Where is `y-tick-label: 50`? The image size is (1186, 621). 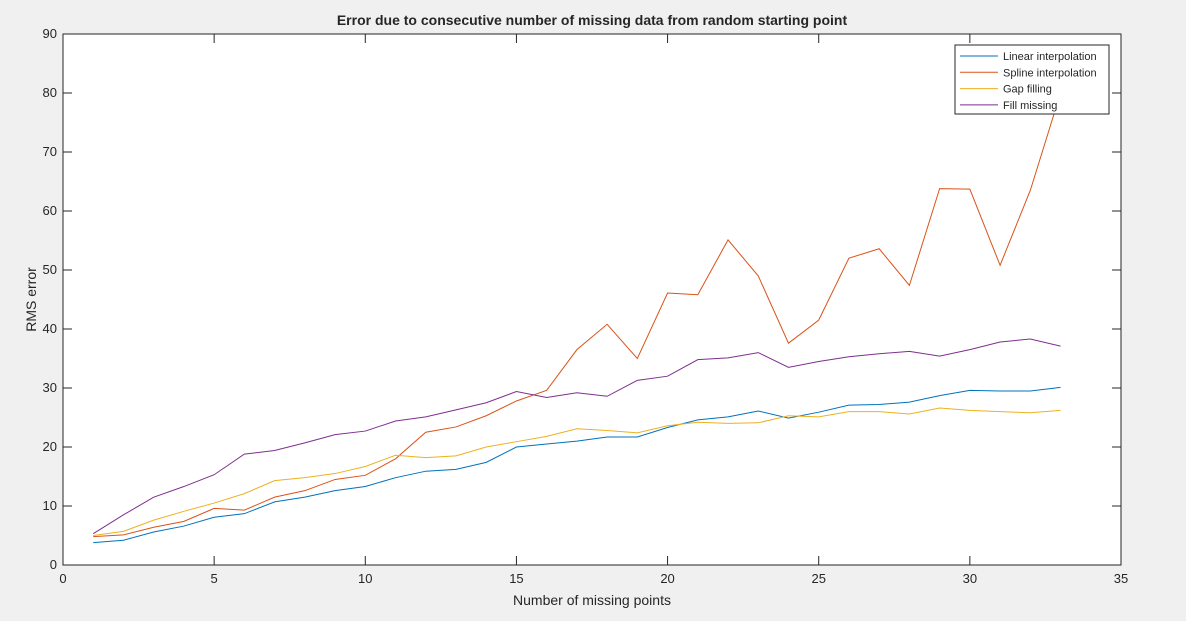
y-tick-label: 50 is located at coordinates (50, 269).